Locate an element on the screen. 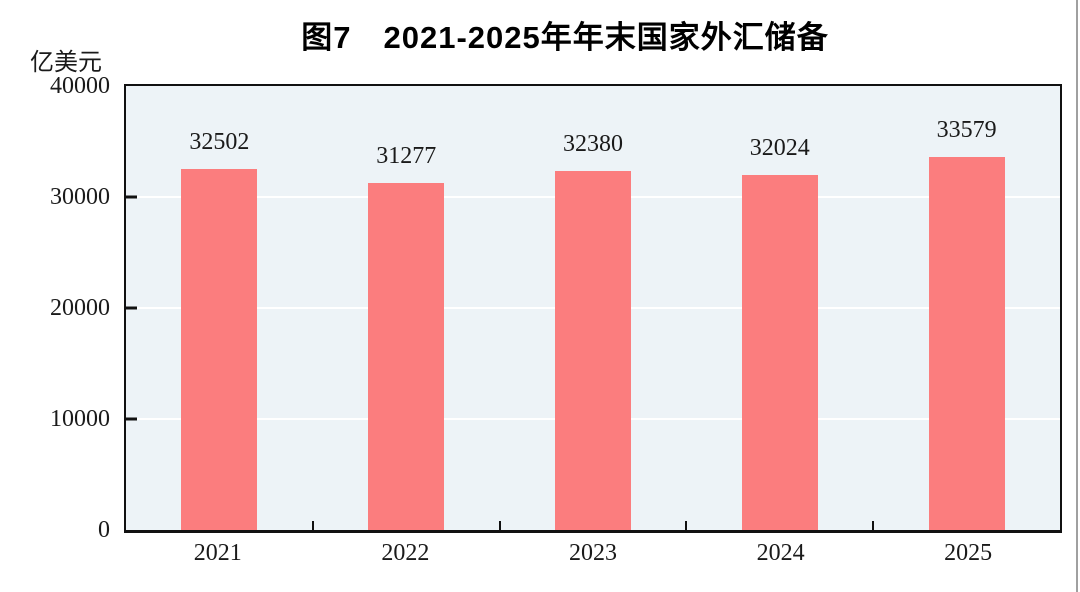  x-tick-label: 2021 is located at coordinates (217, 553).